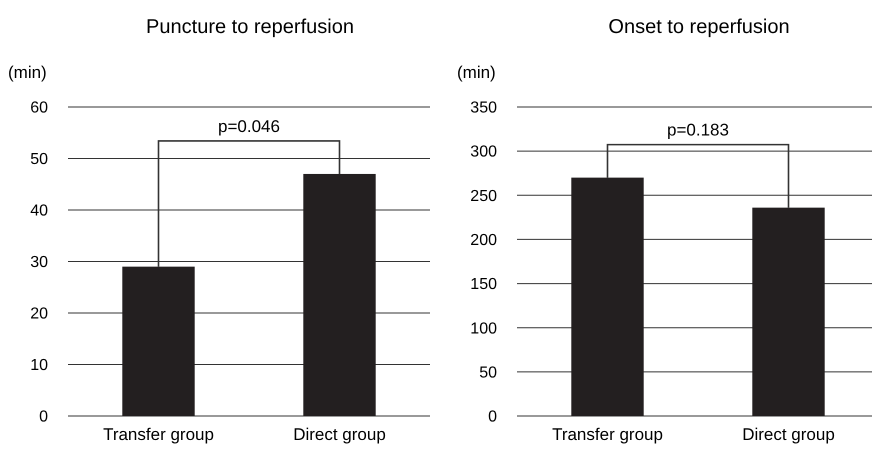 This screenshot has width=872, height=453. What do you see at coordinates (249, 126) in the screenshot?
I see `annotation: p=0.046` at bounding box center [249, 126].